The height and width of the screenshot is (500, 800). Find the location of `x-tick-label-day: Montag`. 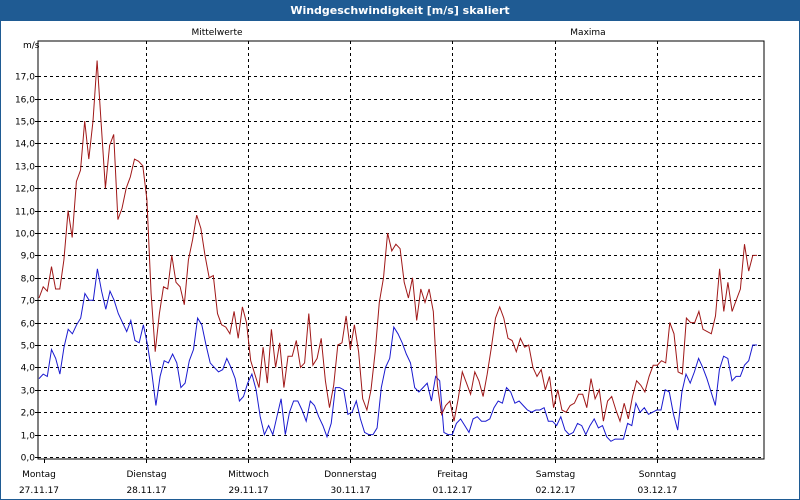

x-tick-label-day: Montag is located at coordinates (39, 475).